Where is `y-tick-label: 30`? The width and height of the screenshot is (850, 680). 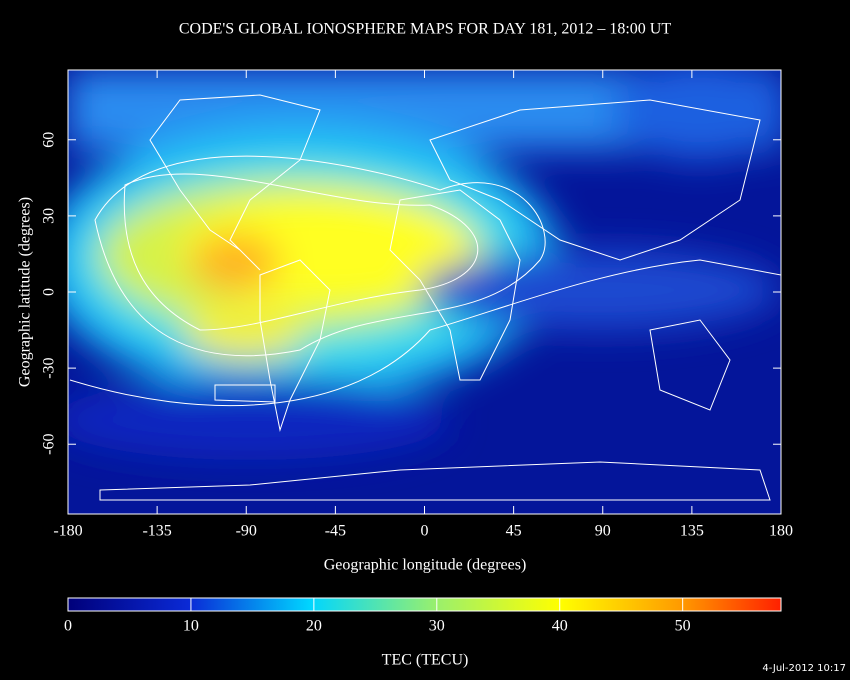
y-tick-label: 30 is located at coordinates (49, 216).